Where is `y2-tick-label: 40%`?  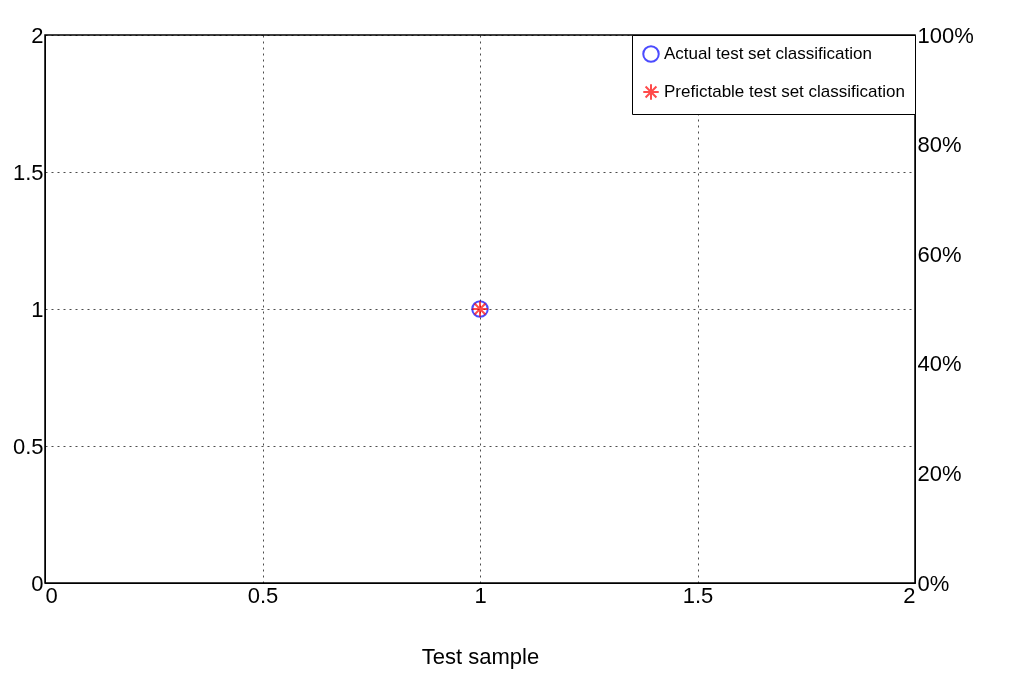
y2-tick-label: 40% is located at coordinates (939, 364).